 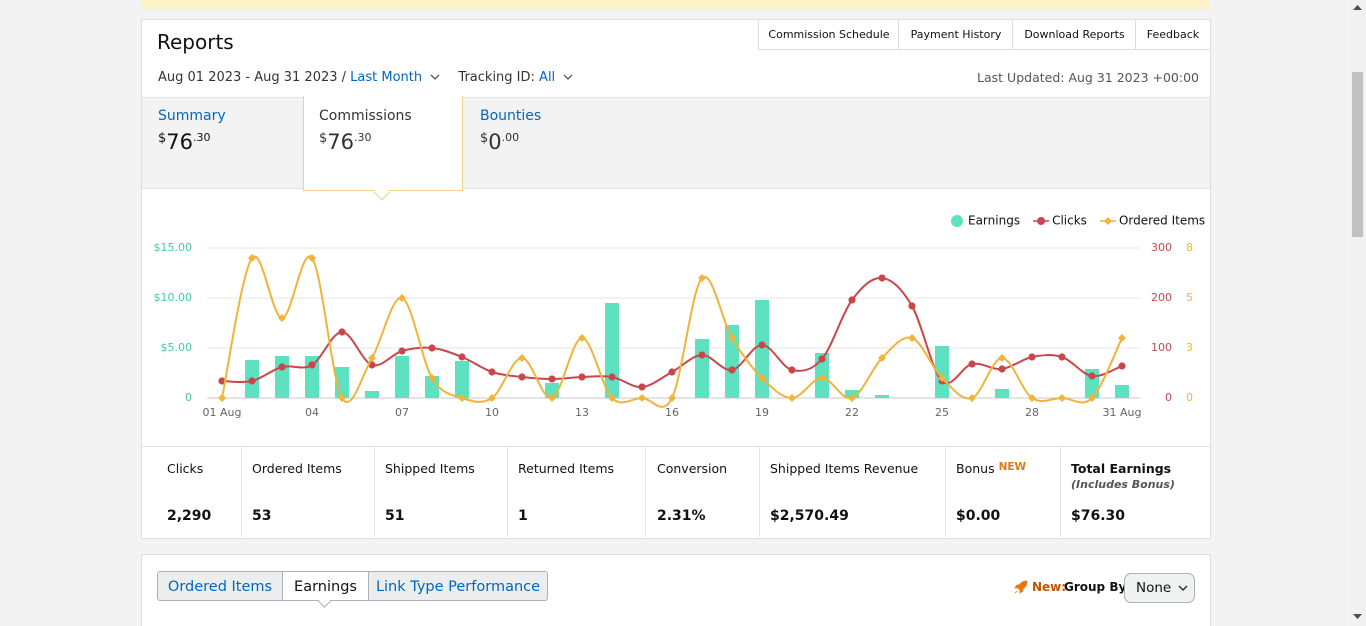 What do you see at coordinates (262, 516) in the screenshot?
I see `stat-value: 53` at bounding box center [262, 516].